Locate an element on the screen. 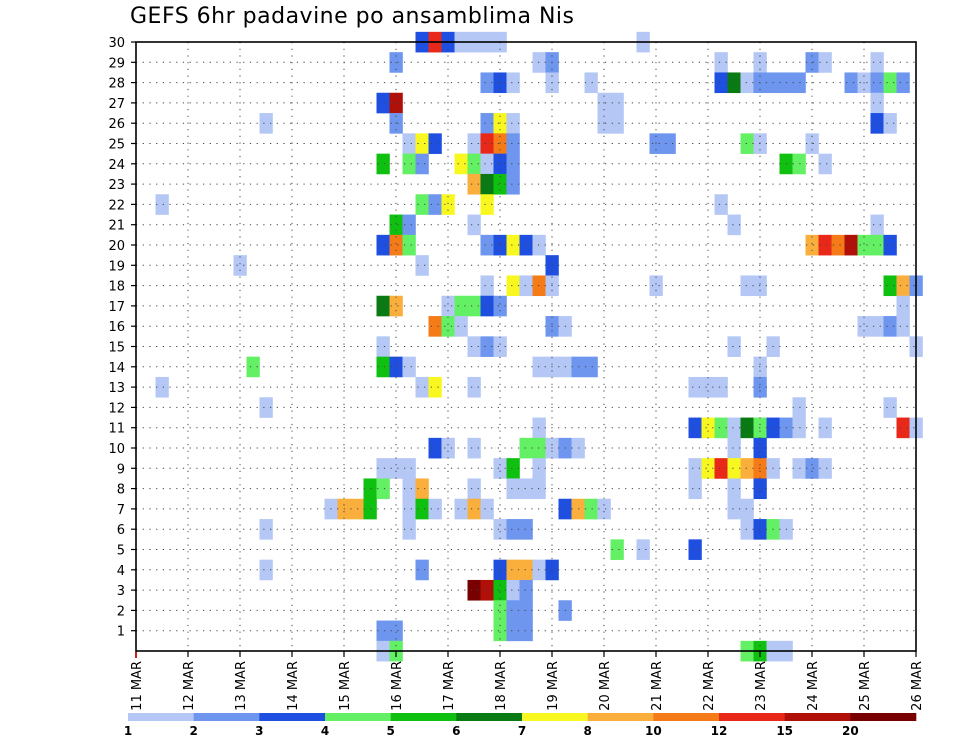 The width and height of the screenshot is (960, 747). colorbar-label: 2 is located at coordinates (193, 731).